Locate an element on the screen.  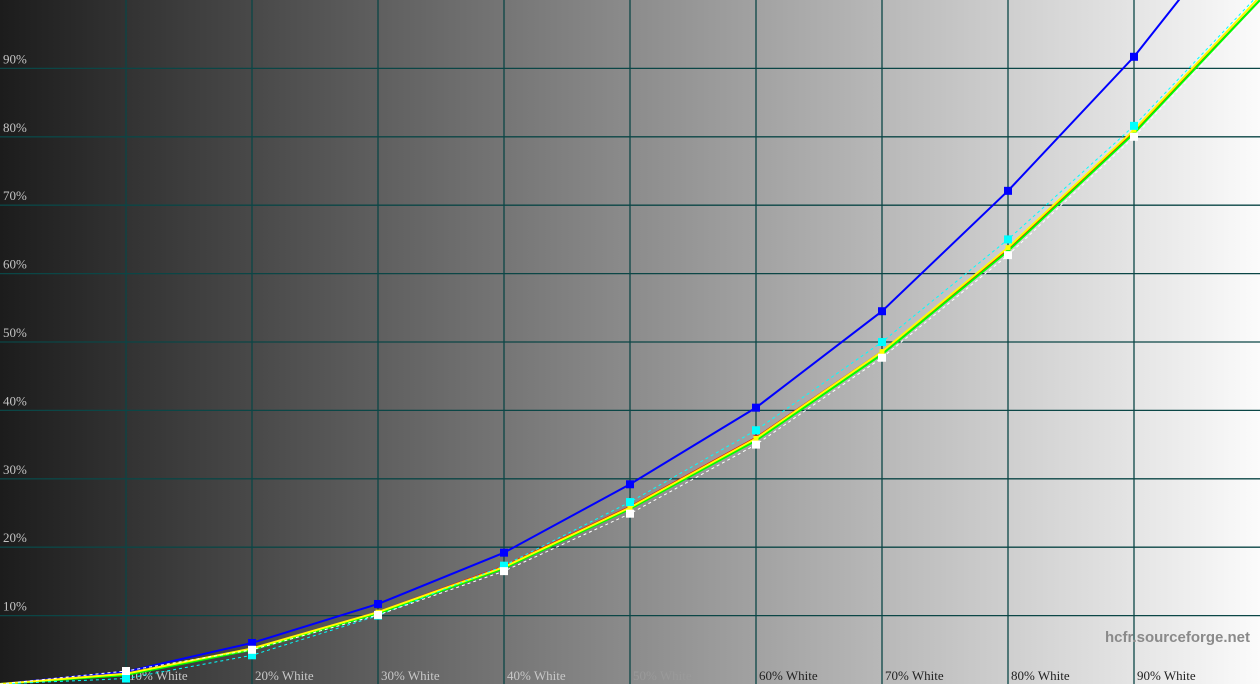
x-tick-label: 30% White is located at coordinates (410, 675).